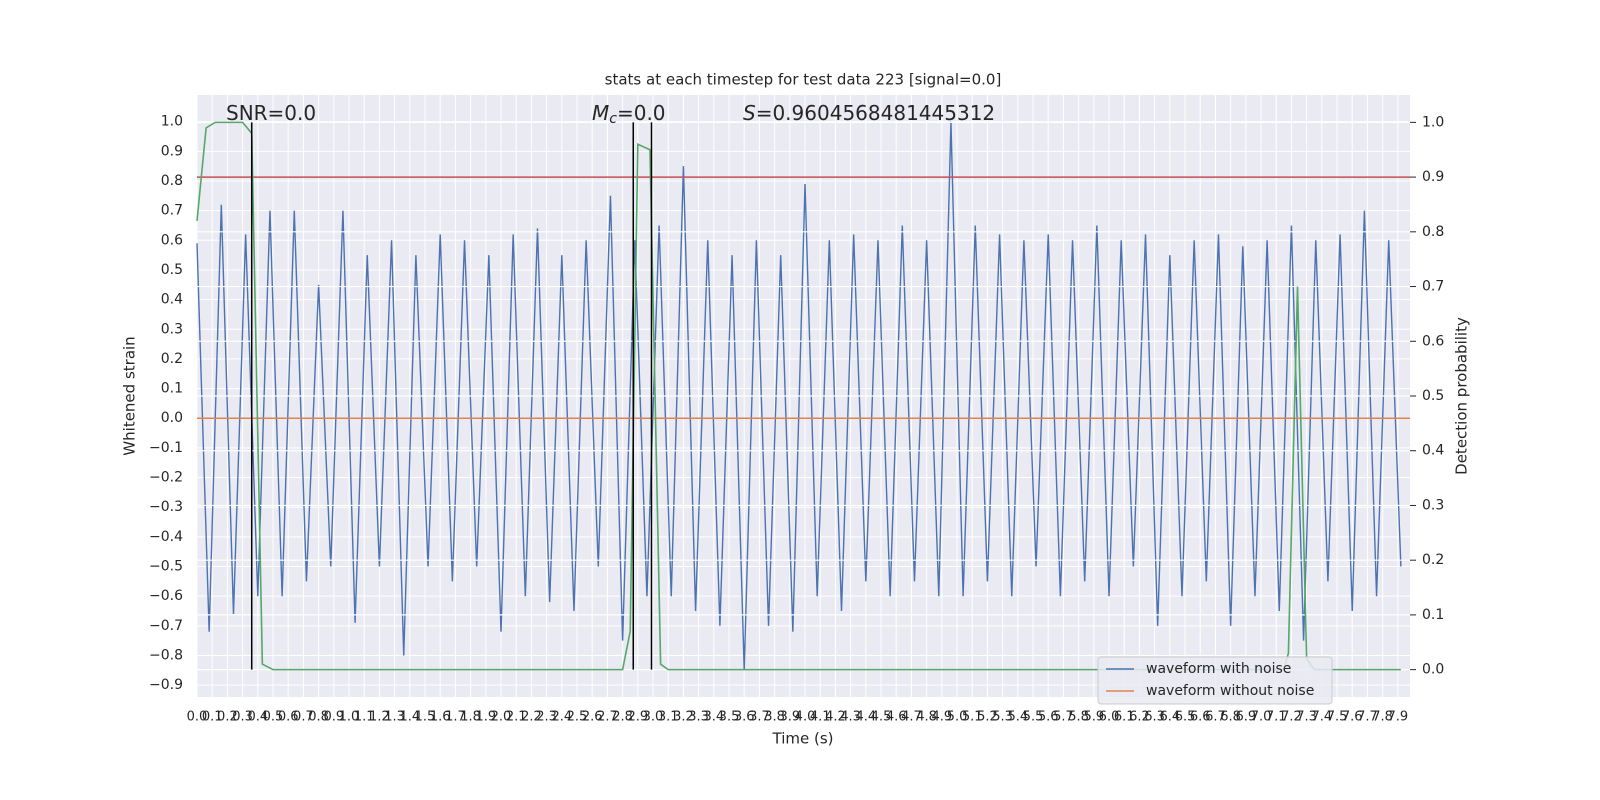 Image resolution: width=1600 pixels, height=800 pixels. Describe the element at coordinates (1218, 669) in the screenshot. I see `legend-label: waveform with noise` at that location.